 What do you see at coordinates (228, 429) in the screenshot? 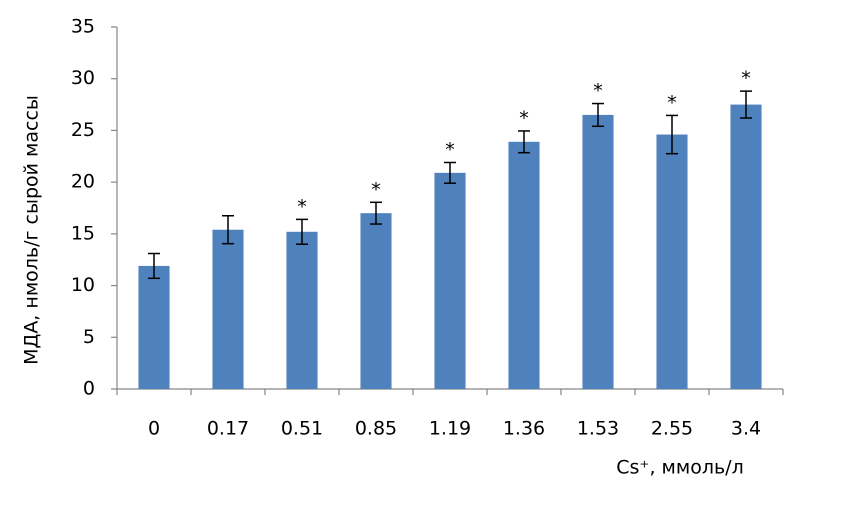
I see `x-tick-label: 0.17` at bounding box center [228, 429].